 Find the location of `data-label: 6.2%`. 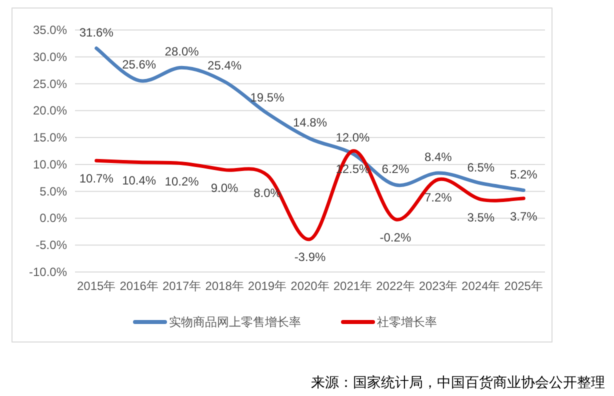

data-label: 6.2% is located at coordinates (396, 169).